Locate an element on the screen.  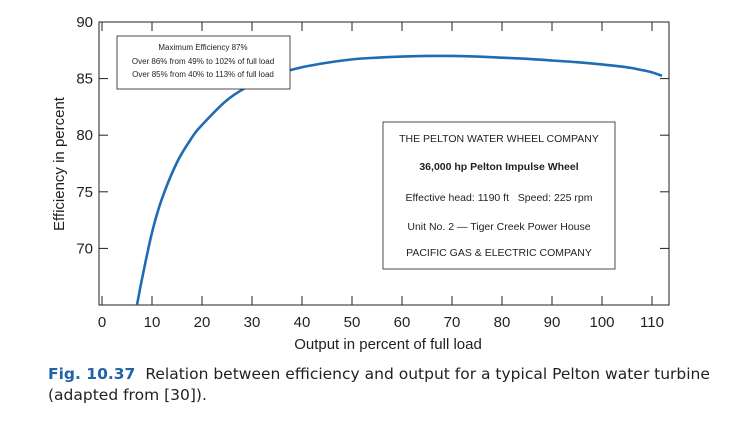
y-tick-label-80: 80 is located at coordinates (84, 135).